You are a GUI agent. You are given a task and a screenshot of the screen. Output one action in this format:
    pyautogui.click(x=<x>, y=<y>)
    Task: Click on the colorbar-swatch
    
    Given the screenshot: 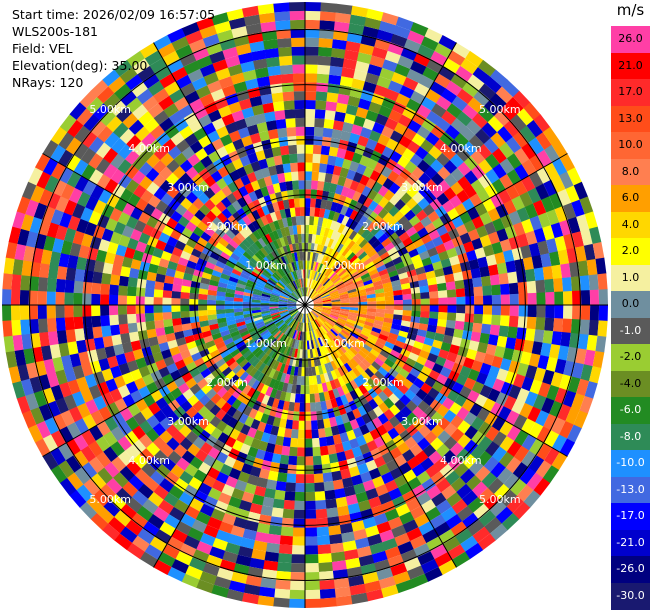 What is the action you would take?
    pyautogui.click(x=630, y=145)
    